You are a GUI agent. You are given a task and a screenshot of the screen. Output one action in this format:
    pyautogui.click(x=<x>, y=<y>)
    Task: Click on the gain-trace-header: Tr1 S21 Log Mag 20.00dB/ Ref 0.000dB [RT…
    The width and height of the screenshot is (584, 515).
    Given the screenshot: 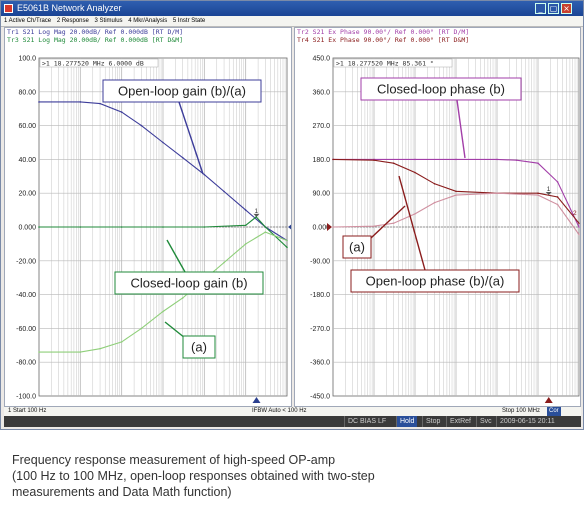 What is the action you would take?
    pyautogui.click(x=148, y=38)
    